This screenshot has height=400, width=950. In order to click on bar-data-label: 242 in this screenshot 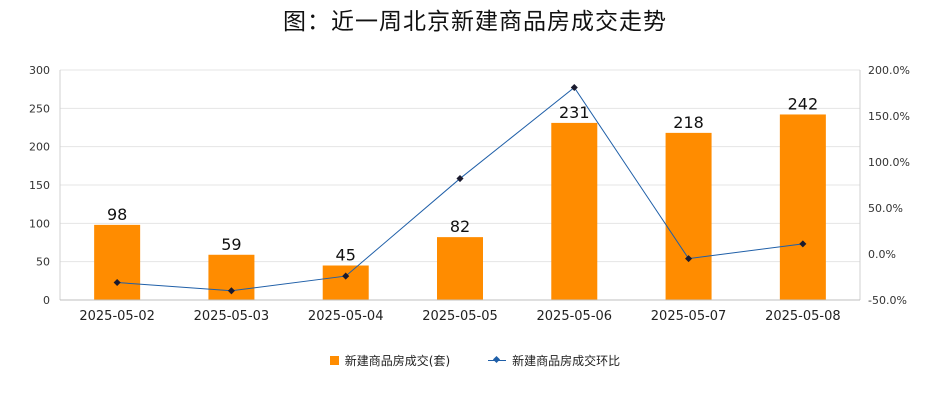, I will do `click(803, 103)`.